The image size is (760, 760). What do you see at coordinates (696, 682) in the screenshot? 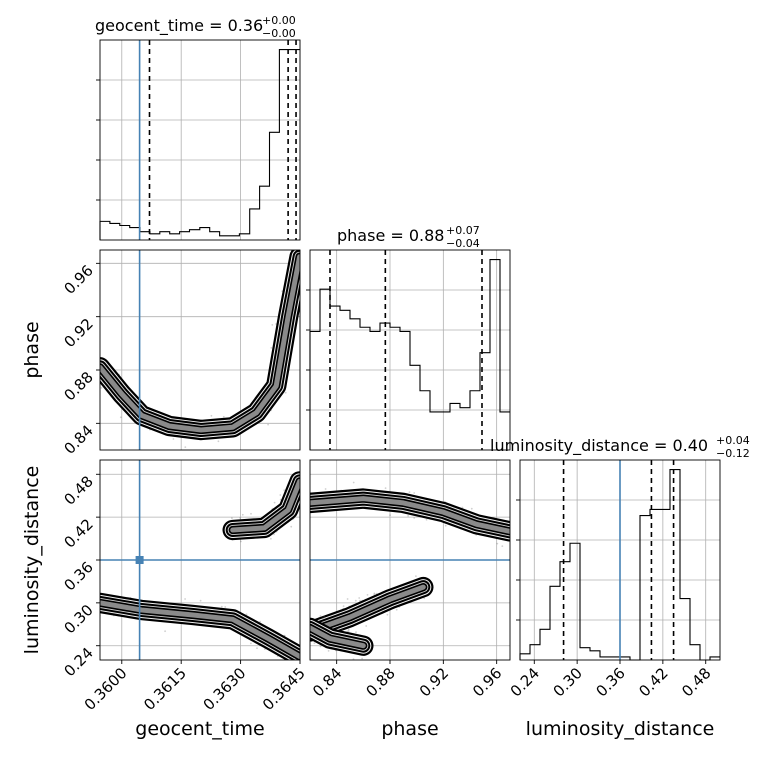
I see `xtick-label: 0.48` at bounding box center [696, 682].